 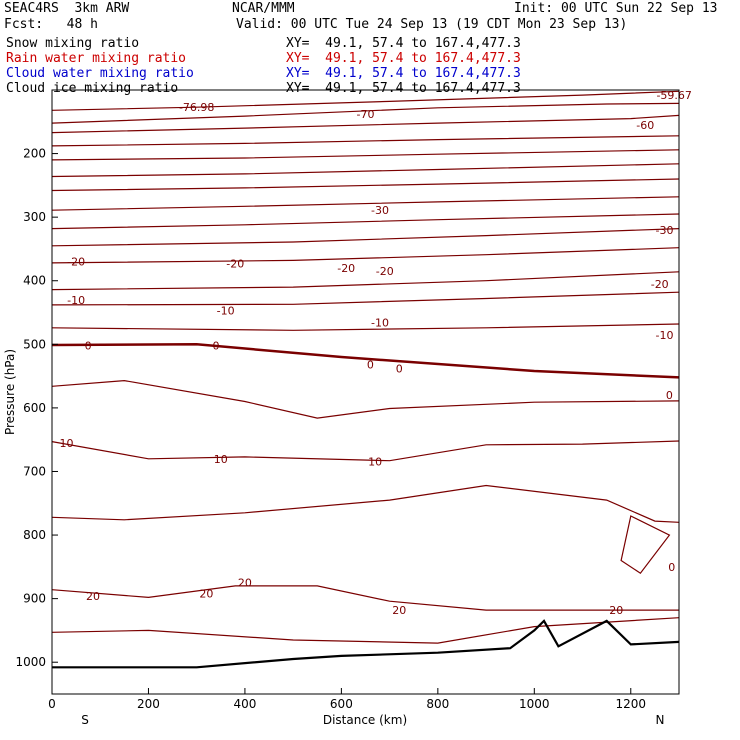 What do you see at coordinates (403, 58) in the screenshot?
I see `legend-rain-xy: XY= 49.1, 57.4 to 167.4,477.3` at bounding box center [403, 58].